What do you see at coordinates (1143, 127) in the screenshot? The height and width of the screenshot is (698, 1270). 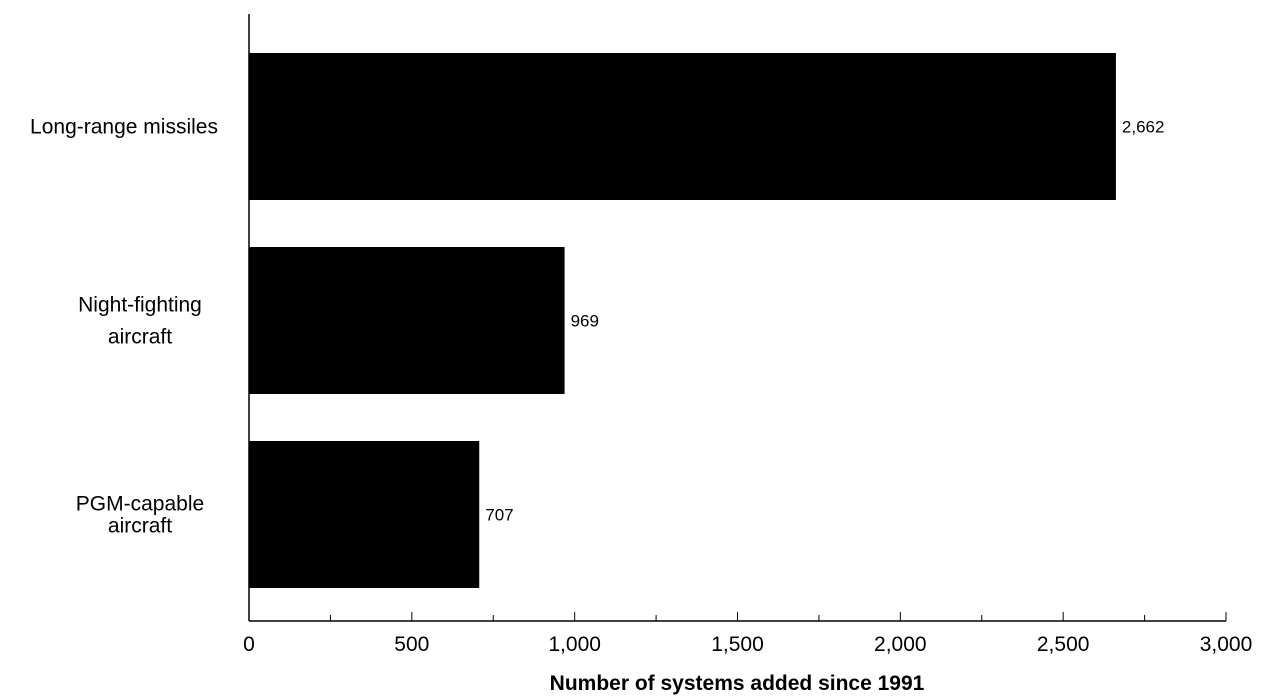 I see `data-label: 2,662` at bounding box center [1143, 127].